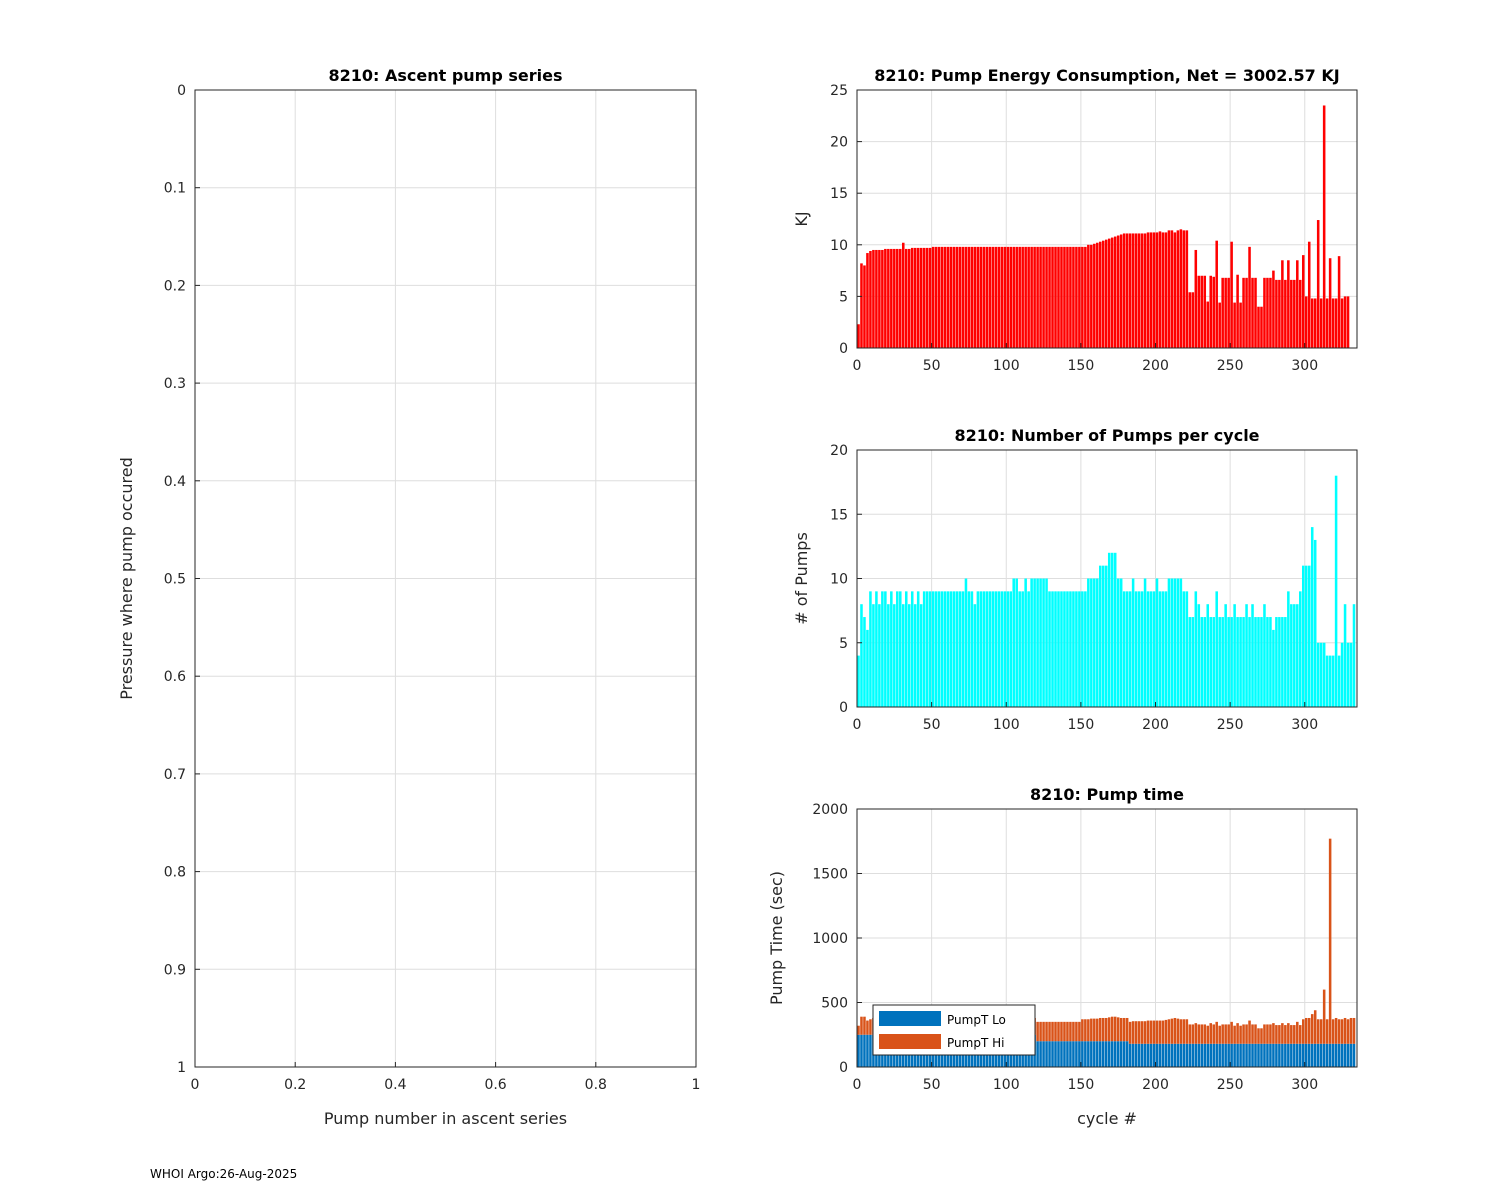 This screenshot has height=1200, width=1500. Describe the element at coordinates (1230, 1085) in the screenshot. I see `pumptime-xtick-label: 250` at that location.